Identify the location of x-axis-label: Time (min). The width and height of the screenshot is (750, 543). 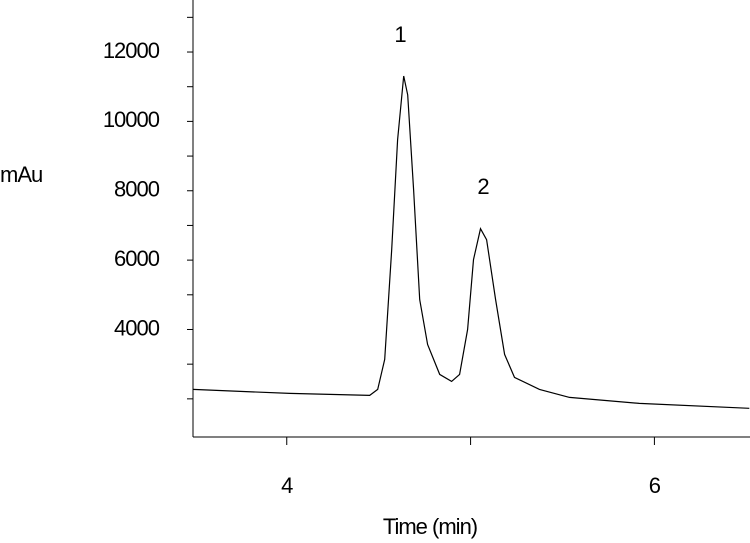
(430, 526).